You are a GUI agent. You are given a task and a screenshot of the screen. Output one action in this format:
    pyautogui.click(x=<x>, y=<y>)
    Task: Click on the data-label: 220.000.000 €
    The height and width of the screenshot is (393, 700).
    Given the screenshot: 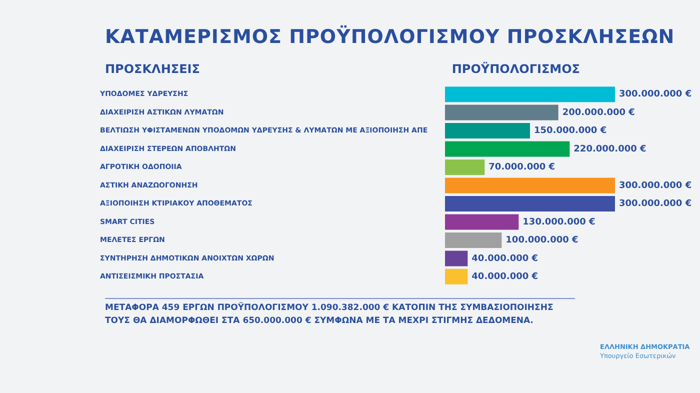 What is the action you would take?
    pyautogui.click(x=610, y=149)
    